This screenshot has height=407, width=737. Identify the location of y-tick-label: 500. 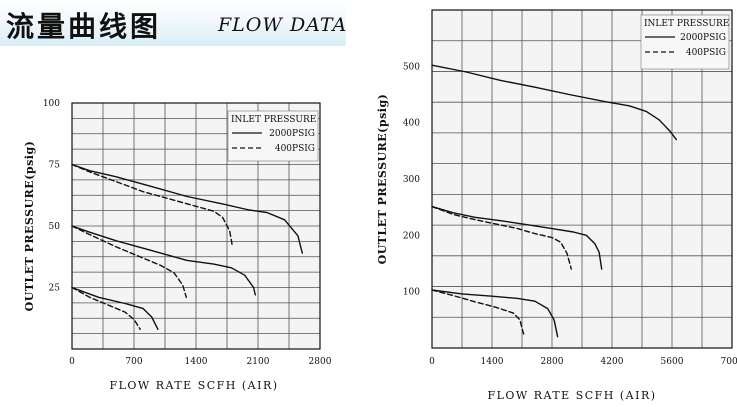
(411, 67).